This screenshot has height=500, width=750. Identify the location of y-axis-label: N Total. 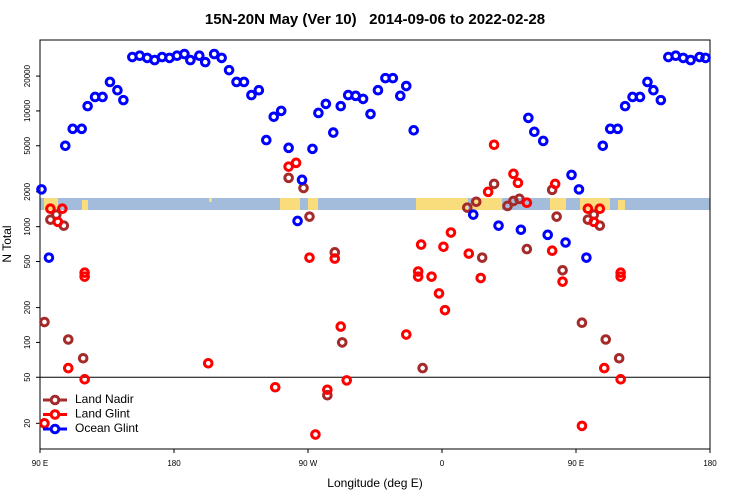
(7, 243).